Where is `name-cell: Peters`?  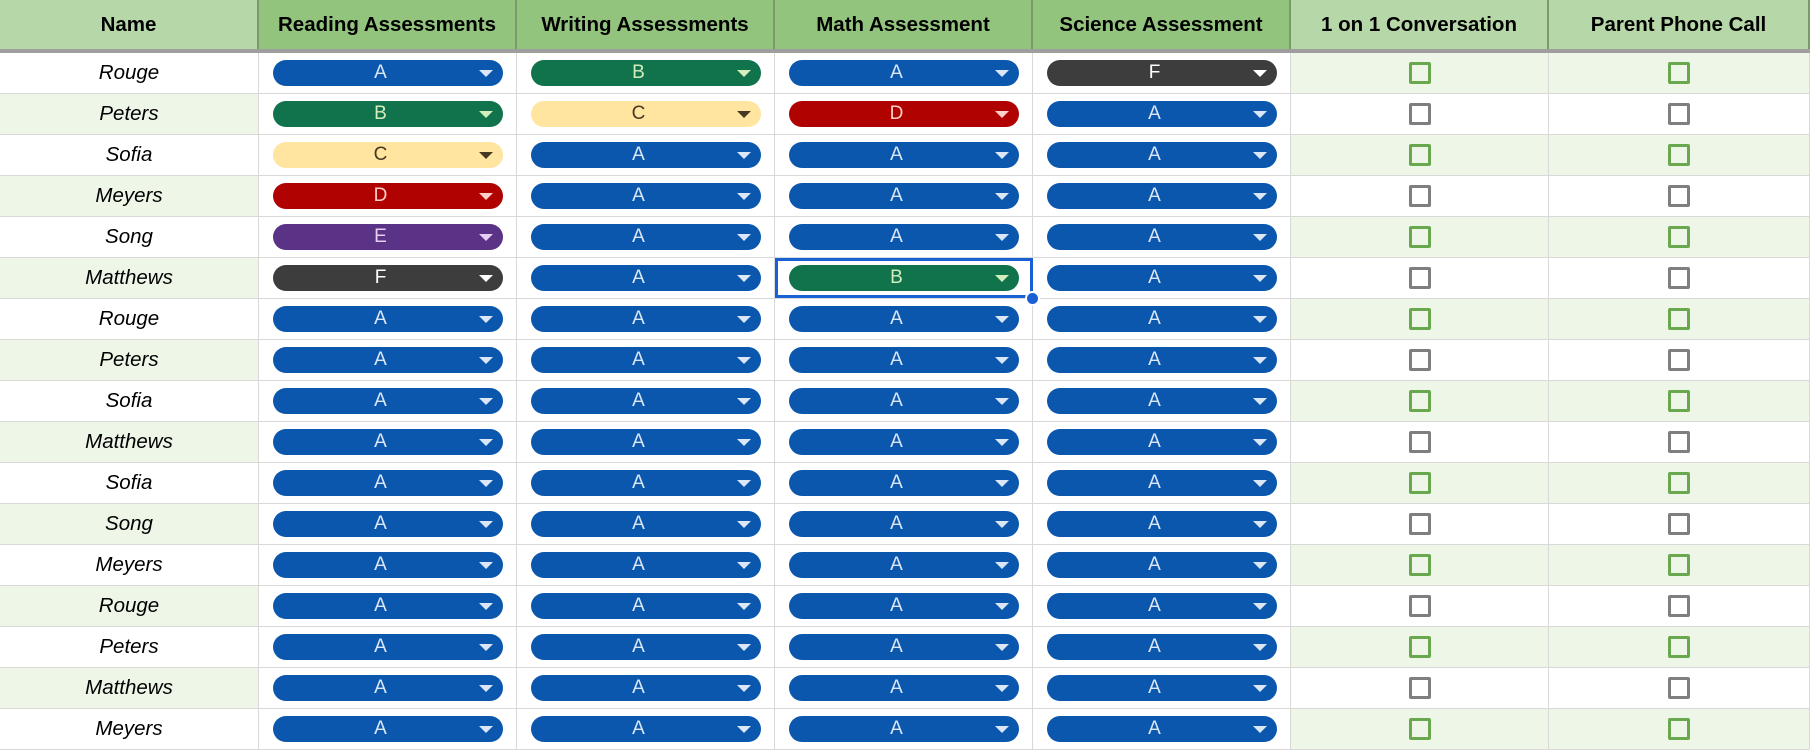
name-cell: Peters is located at coordinates (129, 360).